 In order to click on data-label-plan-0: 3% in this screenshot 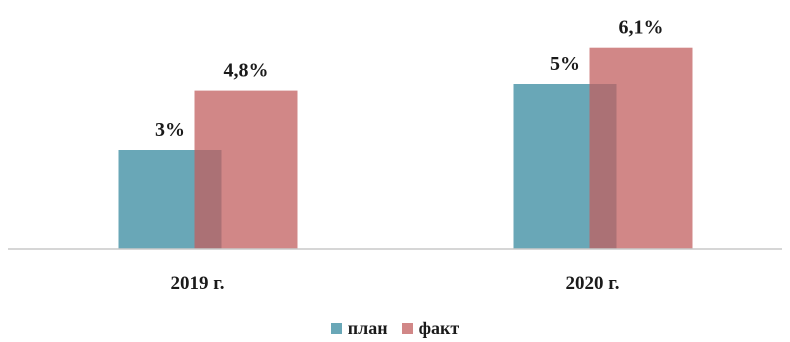, I will do `click(170, 130)`.